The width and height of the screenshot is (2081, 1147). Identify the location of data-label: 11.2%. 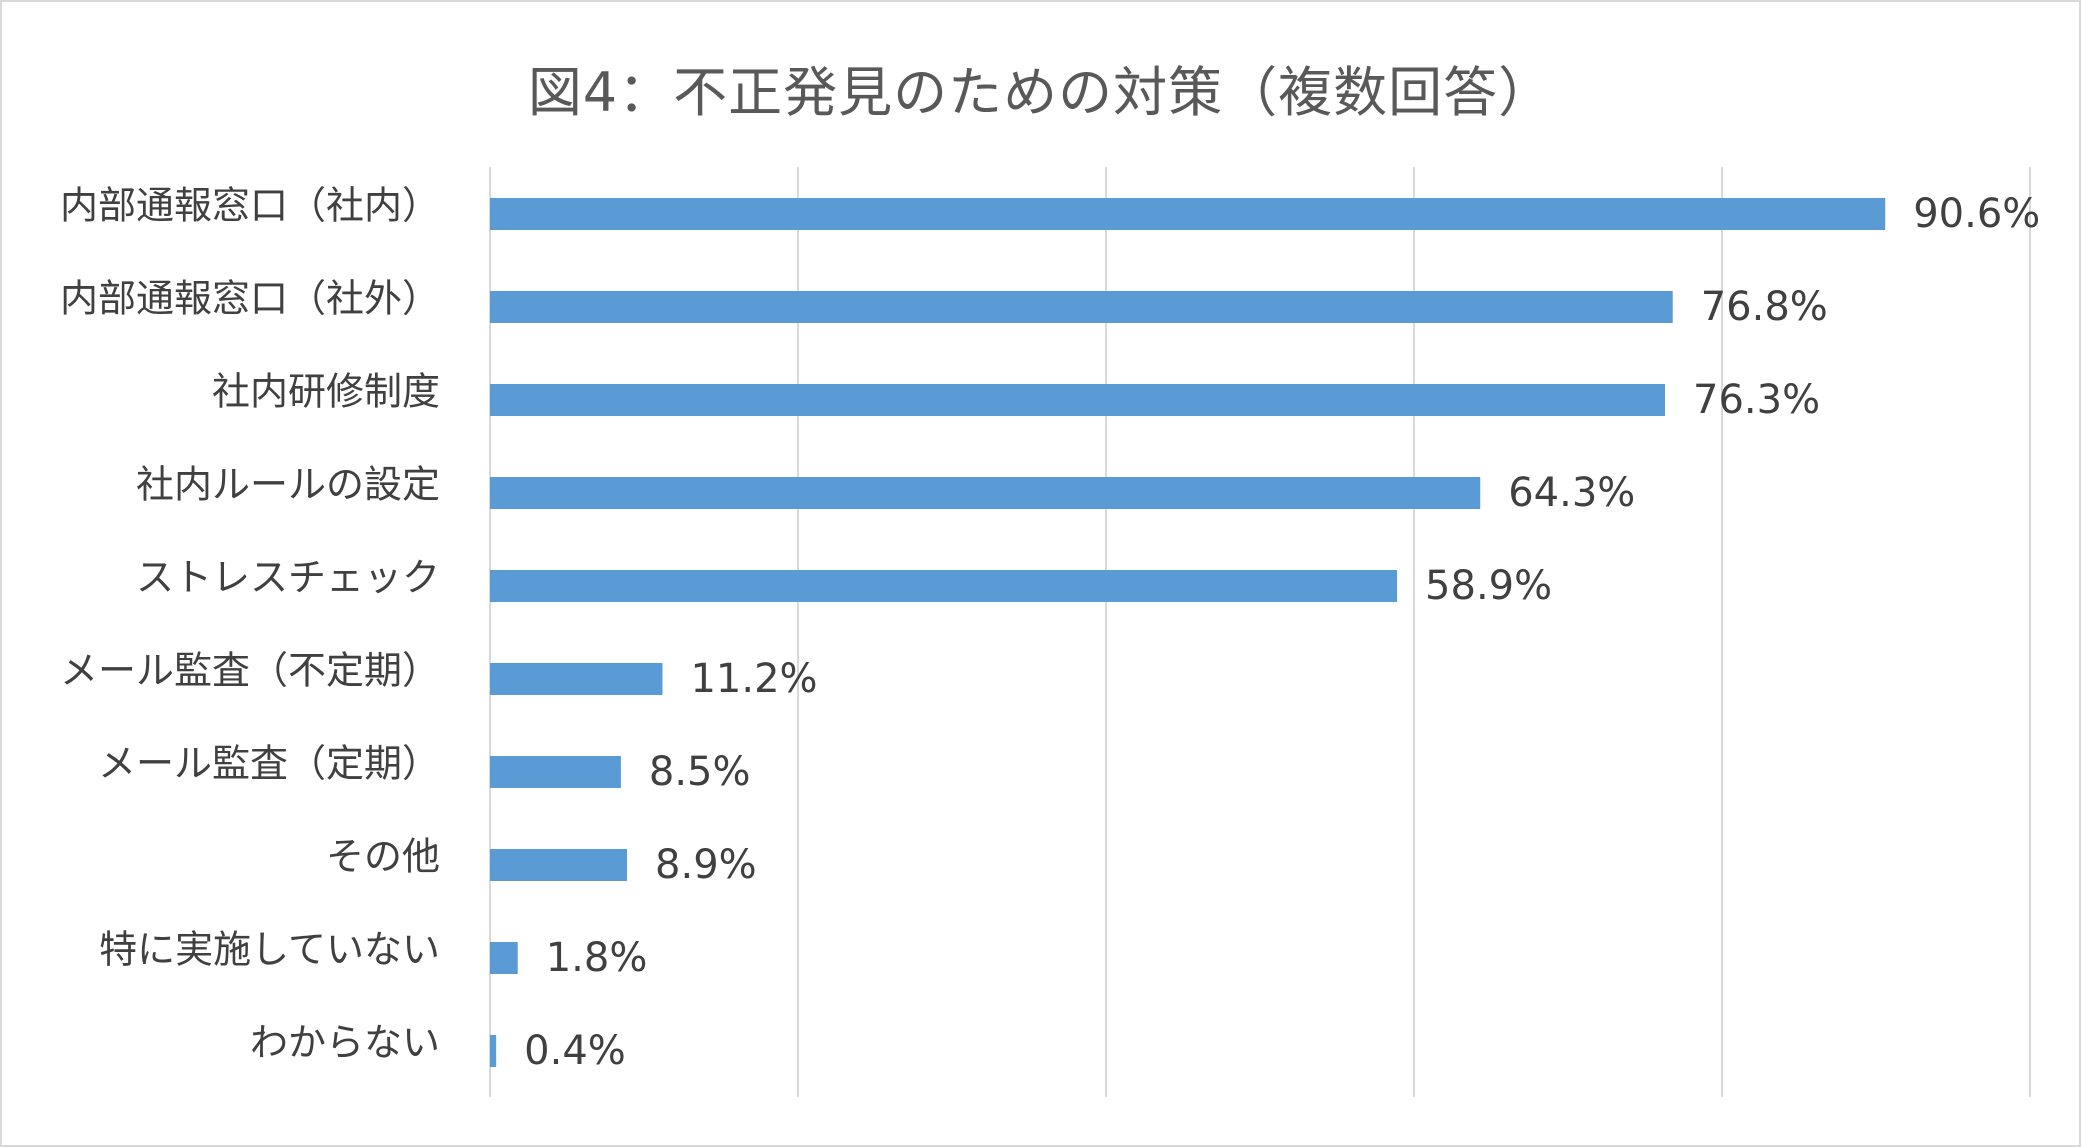
(753, 679).